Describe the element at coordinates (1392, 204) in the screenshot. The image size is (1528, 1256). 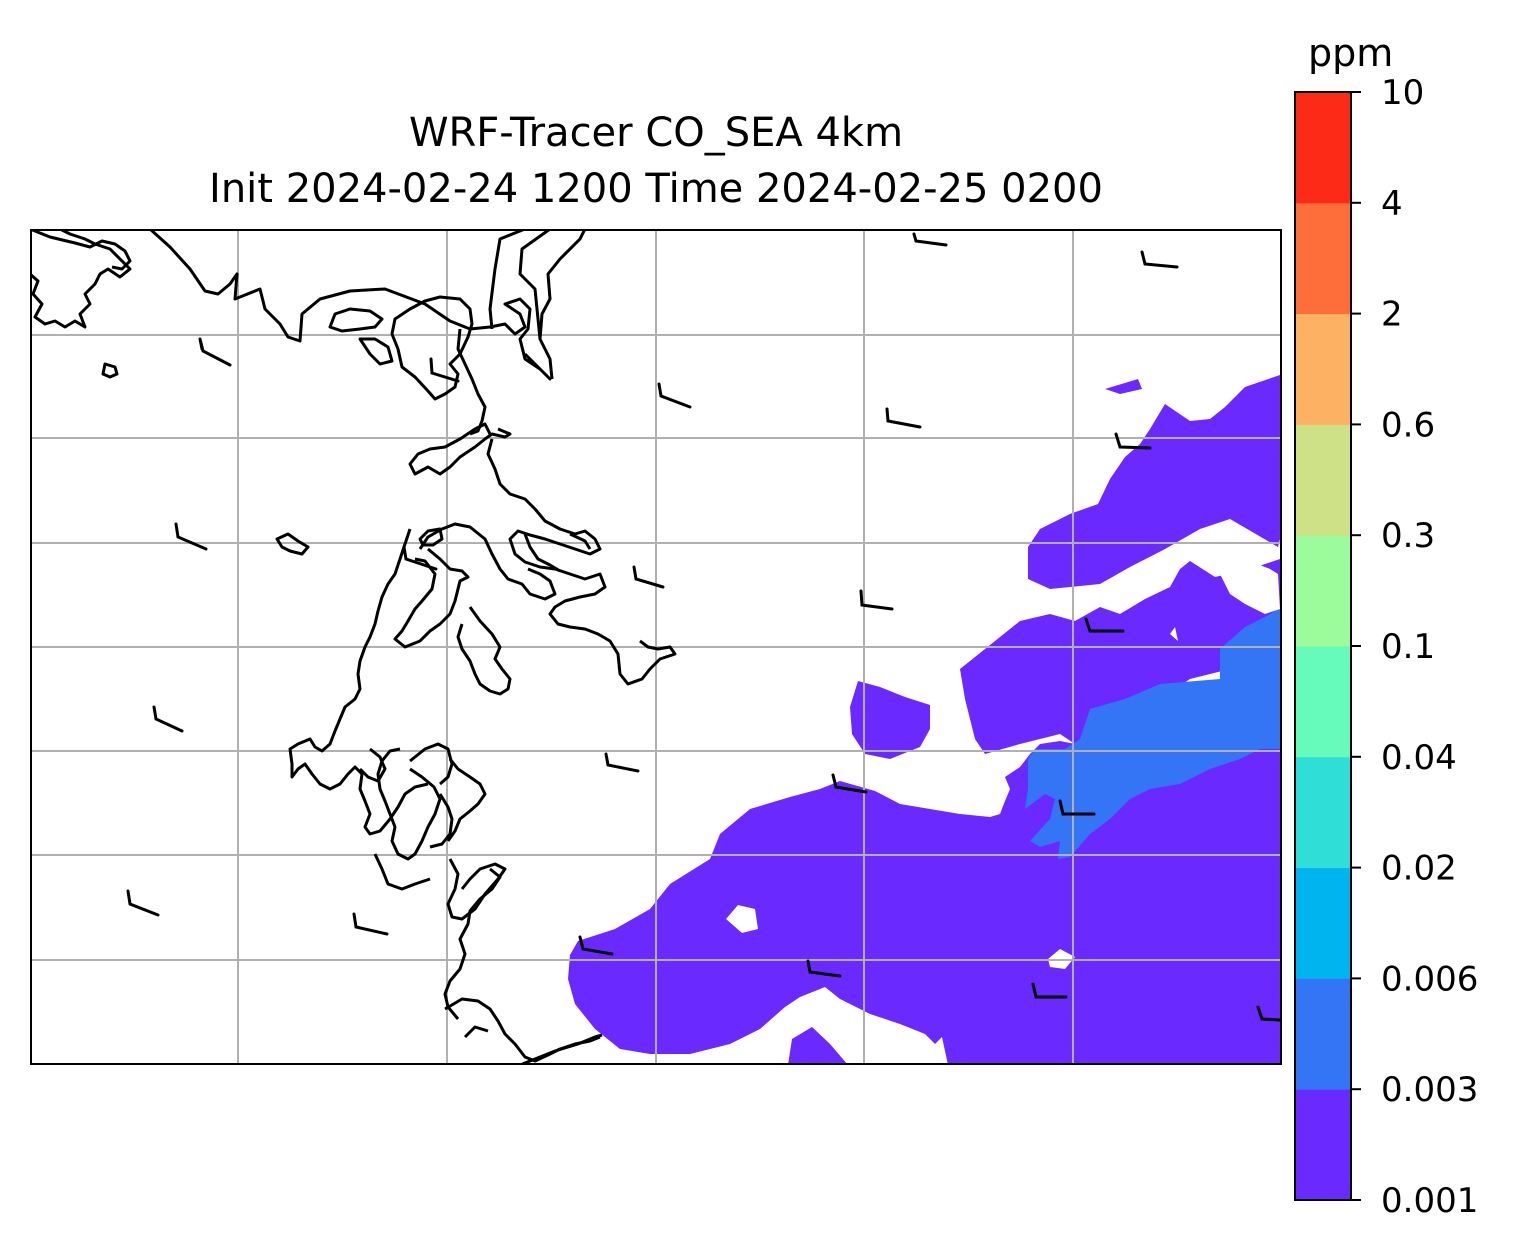
I see `colorbar-tick-label: 4` at that location.